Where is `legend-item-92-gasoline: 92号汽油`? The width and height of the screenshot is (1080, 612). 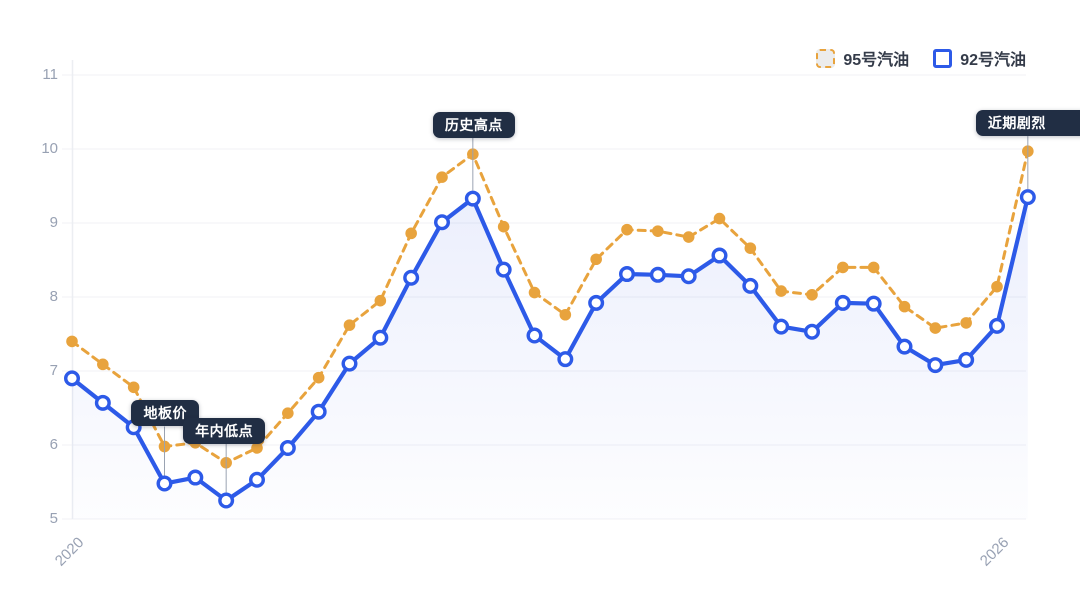 legend-item-92-gasoline: 92号汽油 is located at coordinates (979, 58).